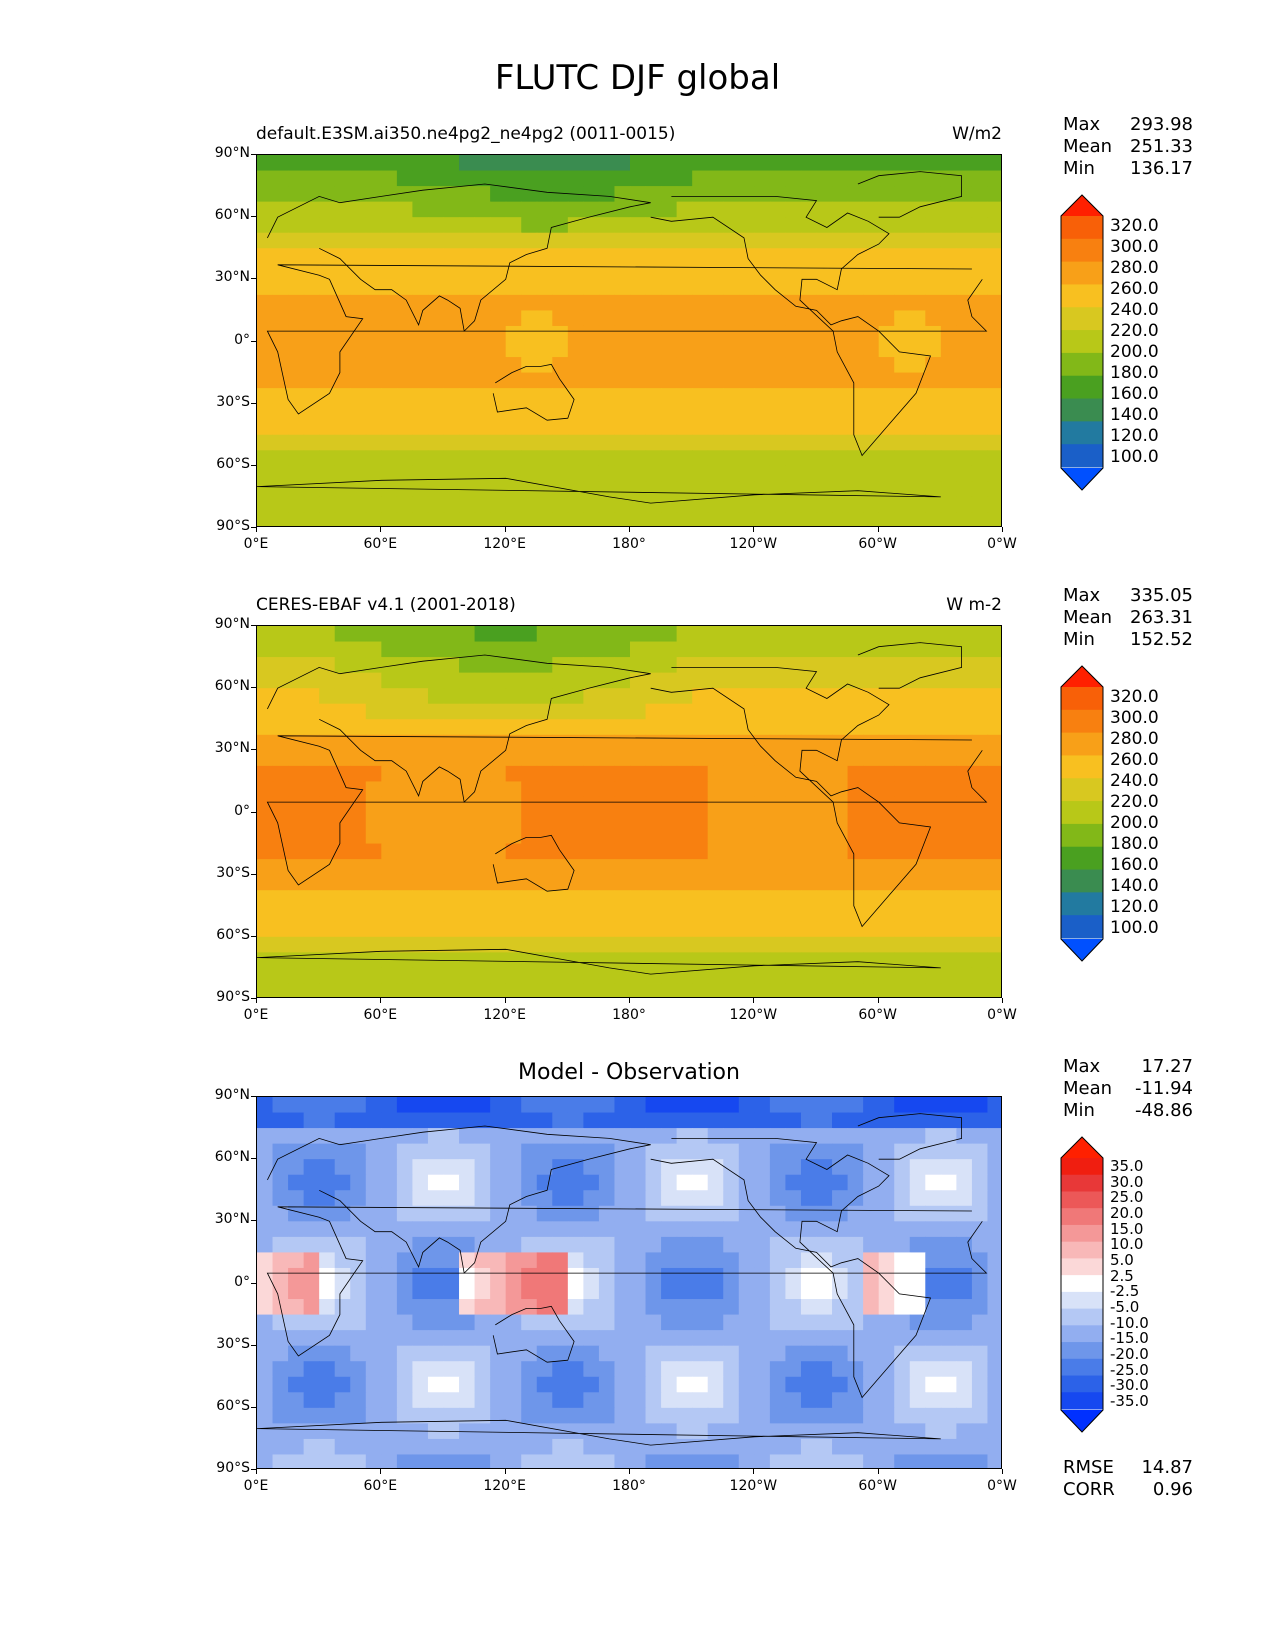  Describe the element at coordinates (232, 153) in the screenshot. I see `y-tick-label: 90°N` at that location.